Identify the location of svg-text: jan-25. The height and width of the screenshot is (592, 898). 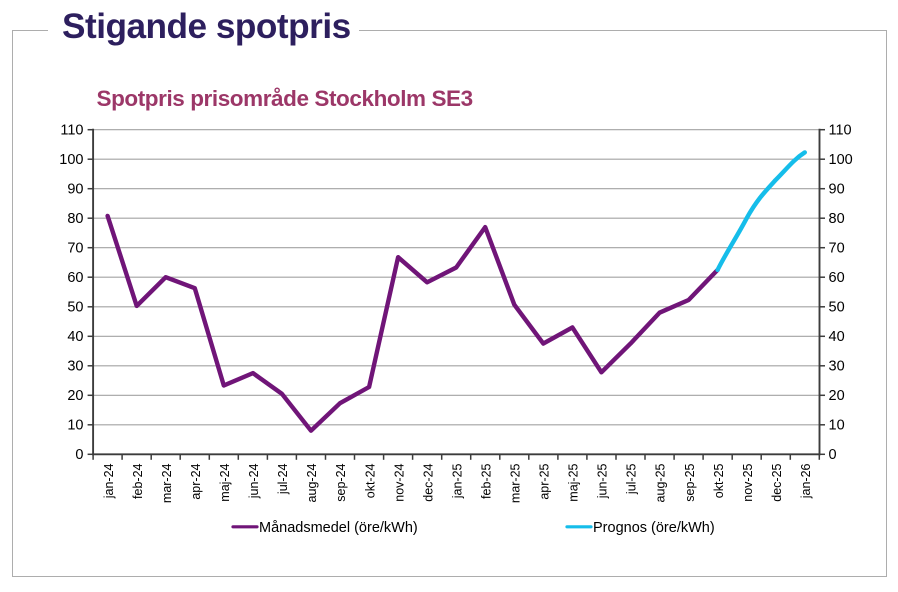
(457, 481).